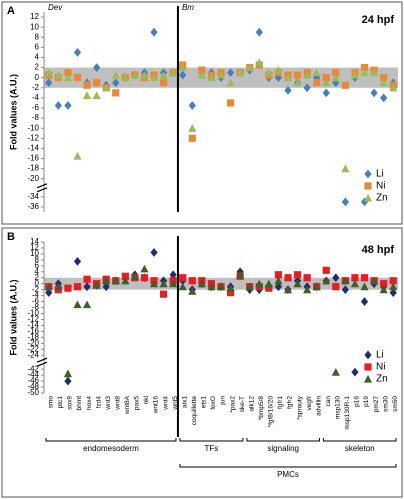 The height and width of the screenshot is (499, 404). What do you see at coordinates (89, 403) in the screenshot?
I see `x-tick-label: hox4` at bounding box center [89, 403].